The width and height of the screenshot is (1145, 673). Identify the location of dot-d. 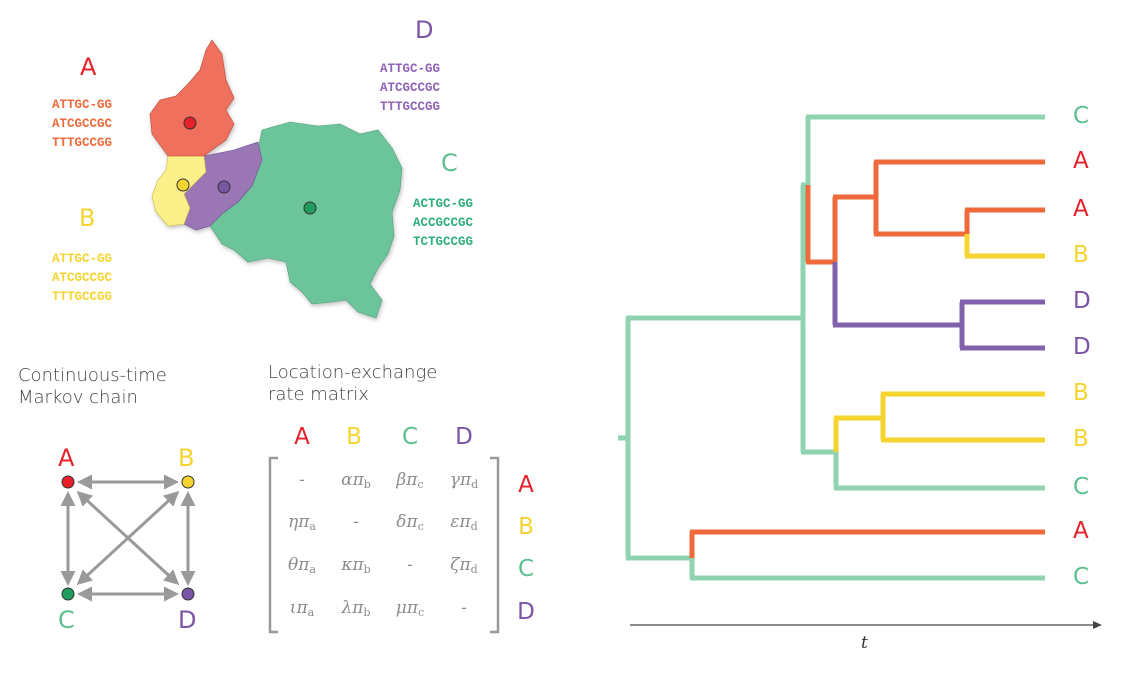
(224, 187).